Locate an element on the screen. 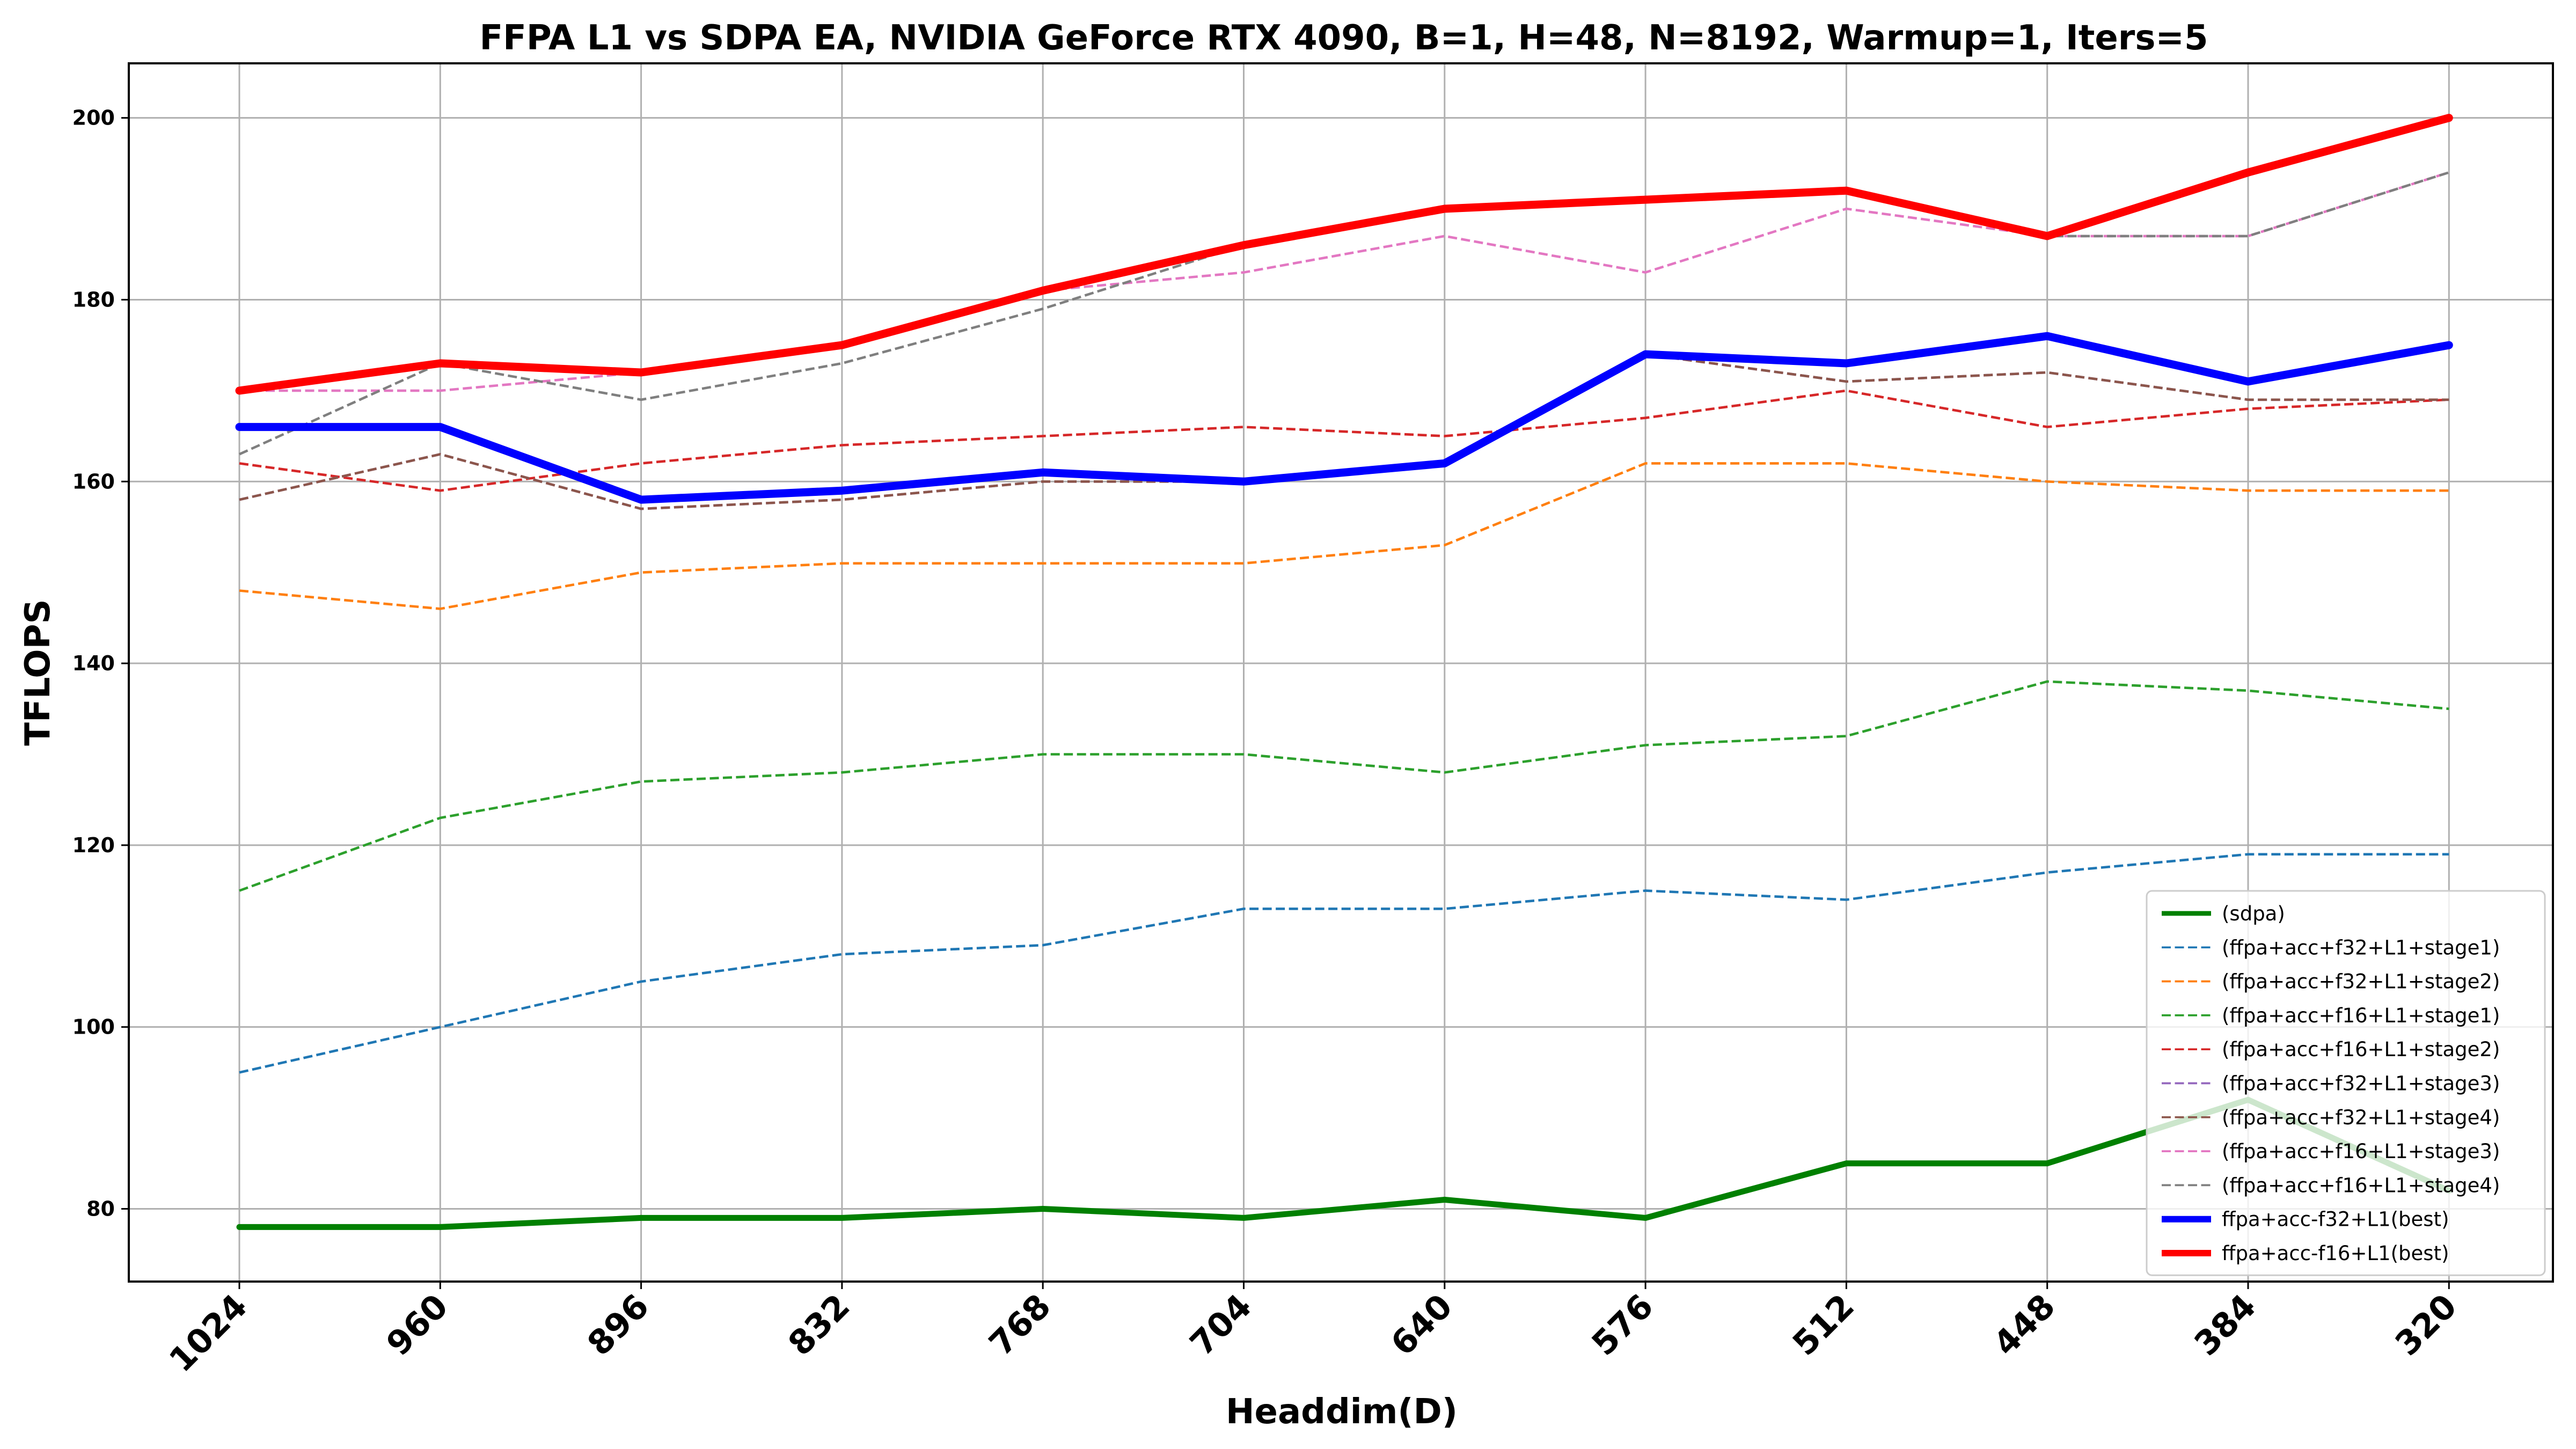 The image size is (2576, 1449). y-tick-label: 140 is located at coordinates (93, 663).